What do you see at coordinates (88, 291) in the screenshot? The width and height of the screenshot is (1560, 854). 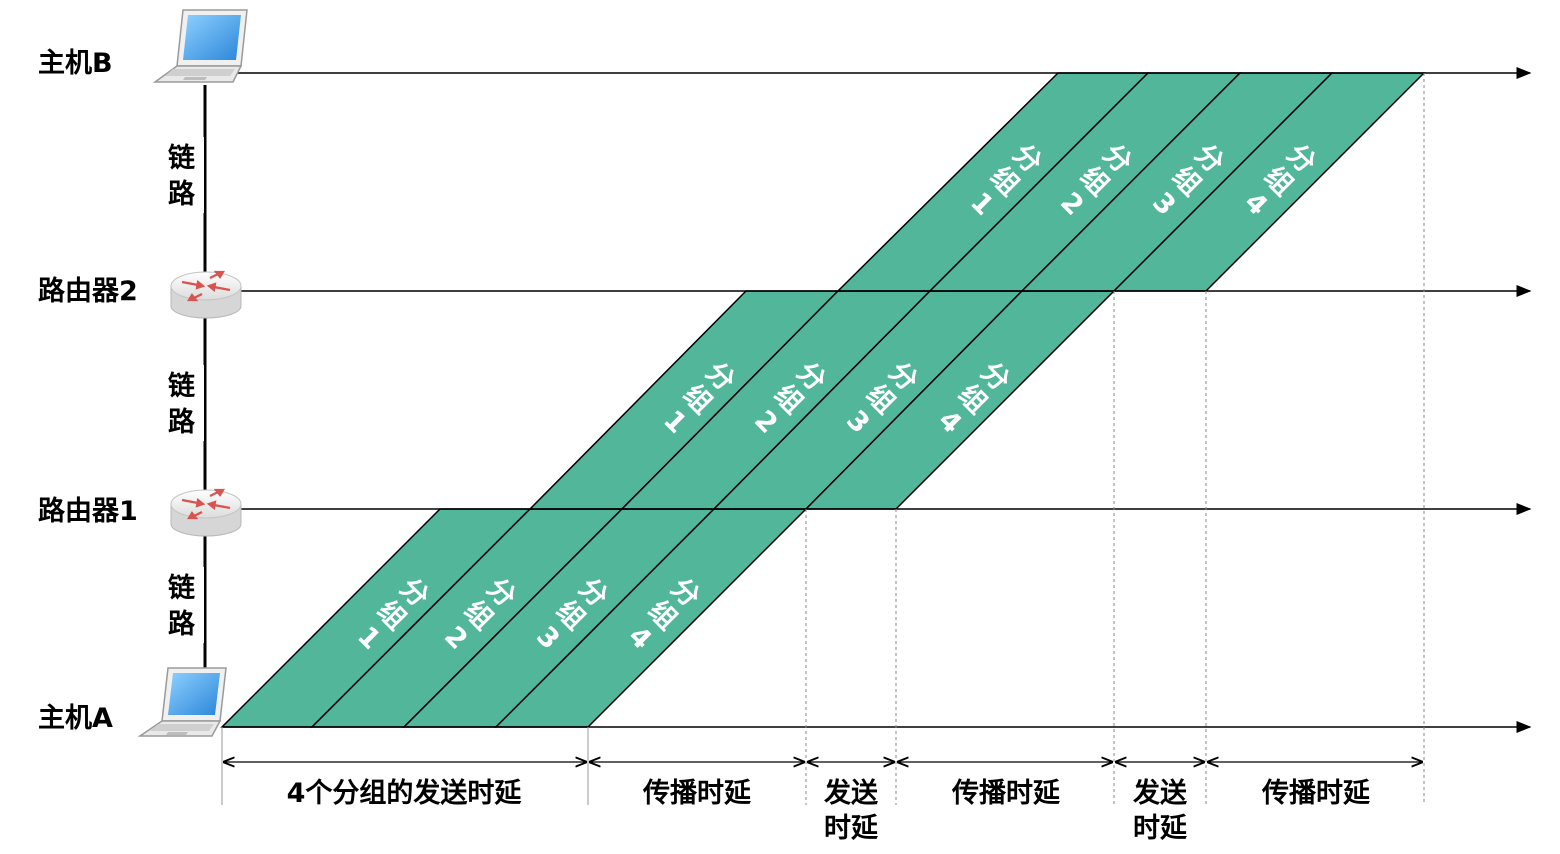 I see `node-label-router-2: 路由器2` at bounding box center [88, 291].